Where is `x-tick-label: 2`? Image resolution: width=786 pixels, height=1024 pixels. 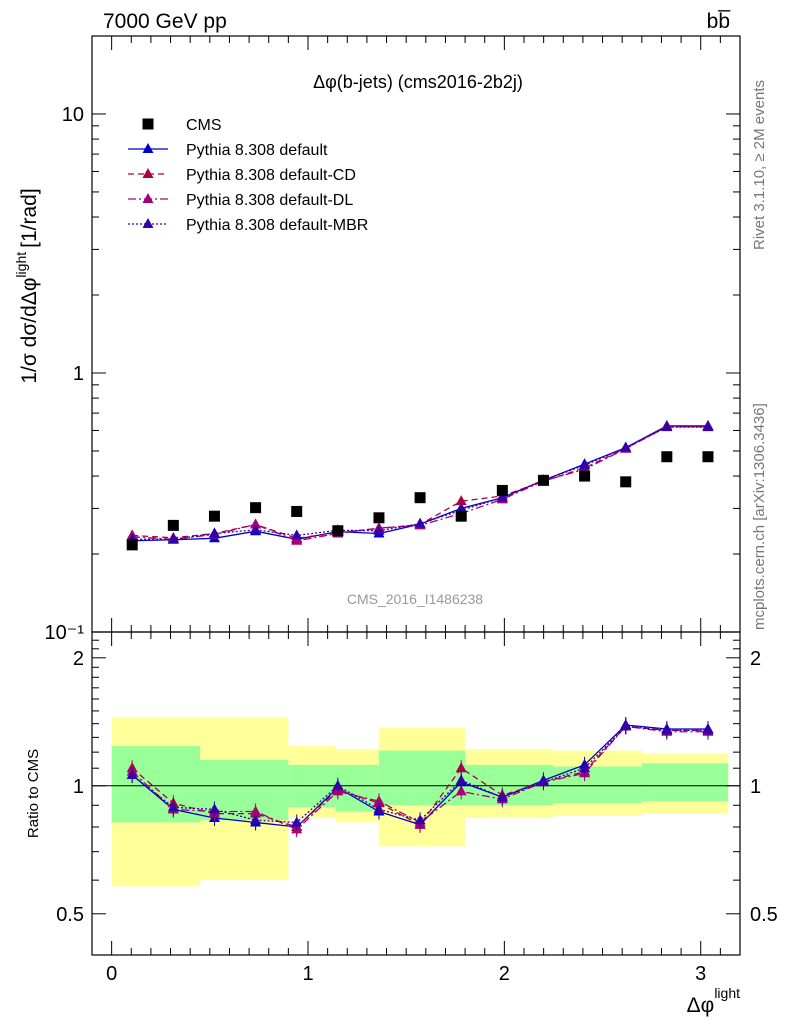 x-tick-label: 2 is located at coordinates (504, 974).